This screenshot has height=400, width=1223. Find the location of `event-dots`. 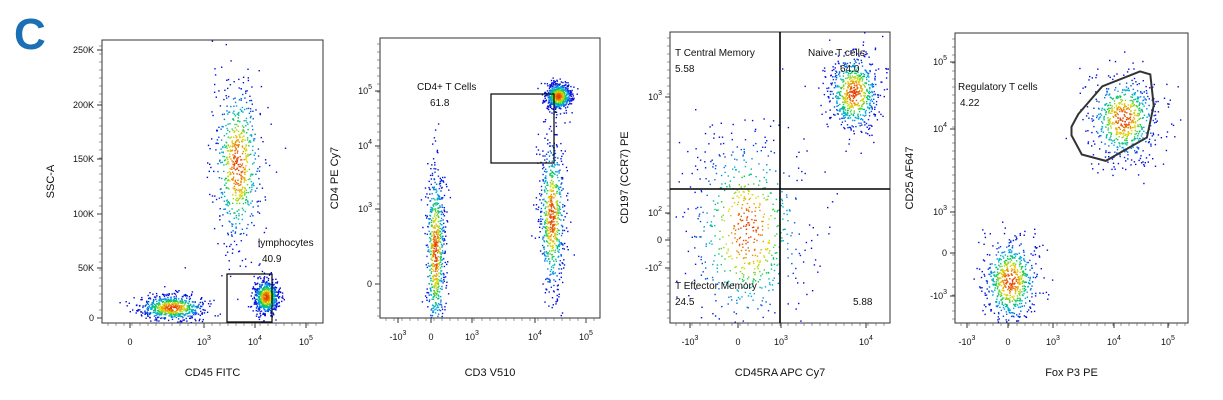

event-dots is located at coordinates (782, 177).